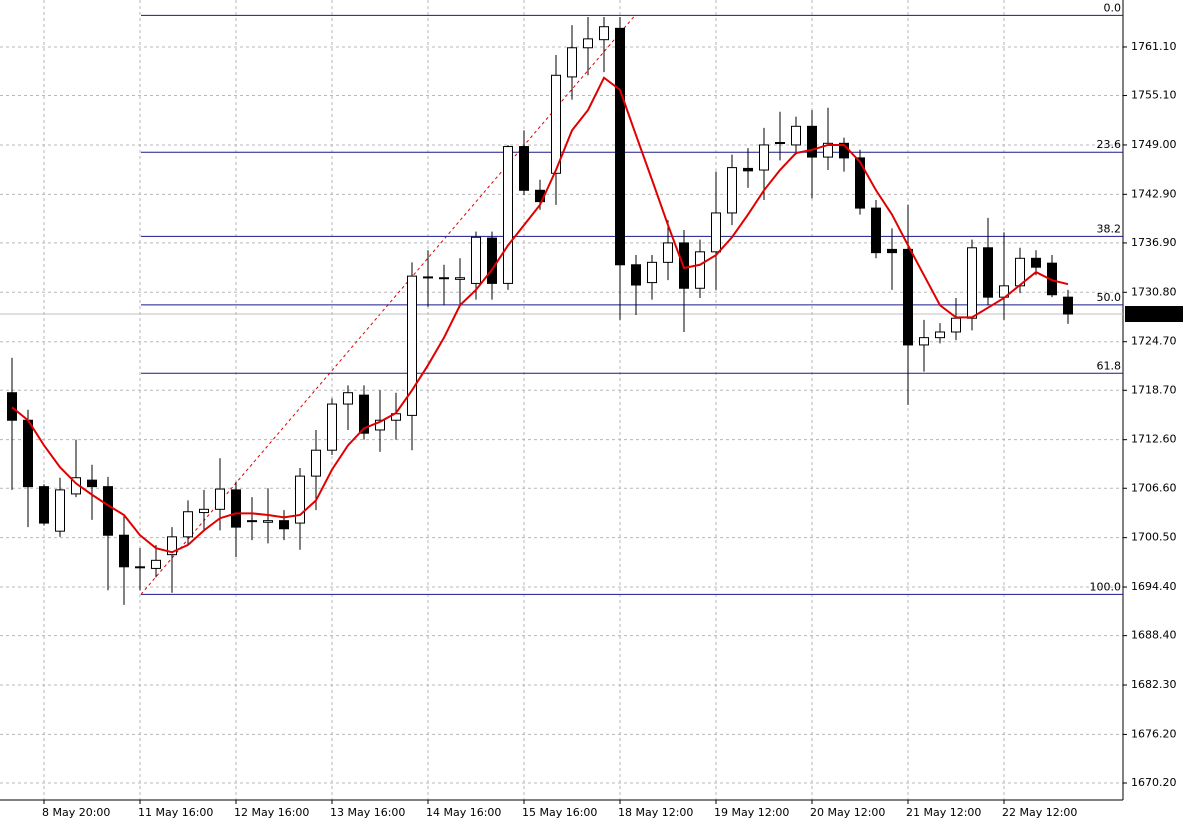  I want to click on x-tick-label: 21 May 12:00, so click(943, 812).